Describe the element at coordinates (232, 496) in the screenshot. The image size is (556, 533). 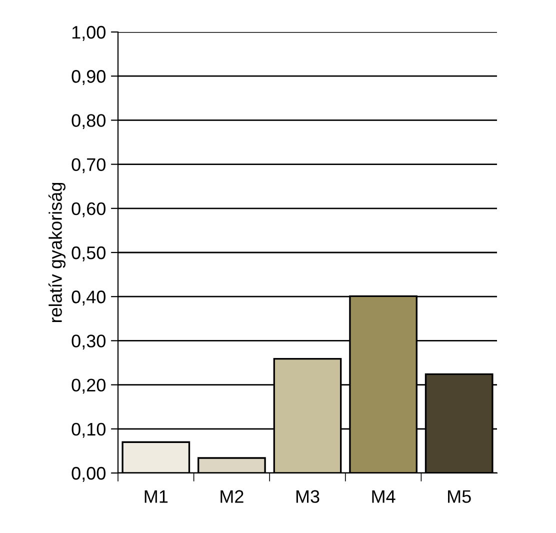
I see `x-tick-label: M2` at that location.